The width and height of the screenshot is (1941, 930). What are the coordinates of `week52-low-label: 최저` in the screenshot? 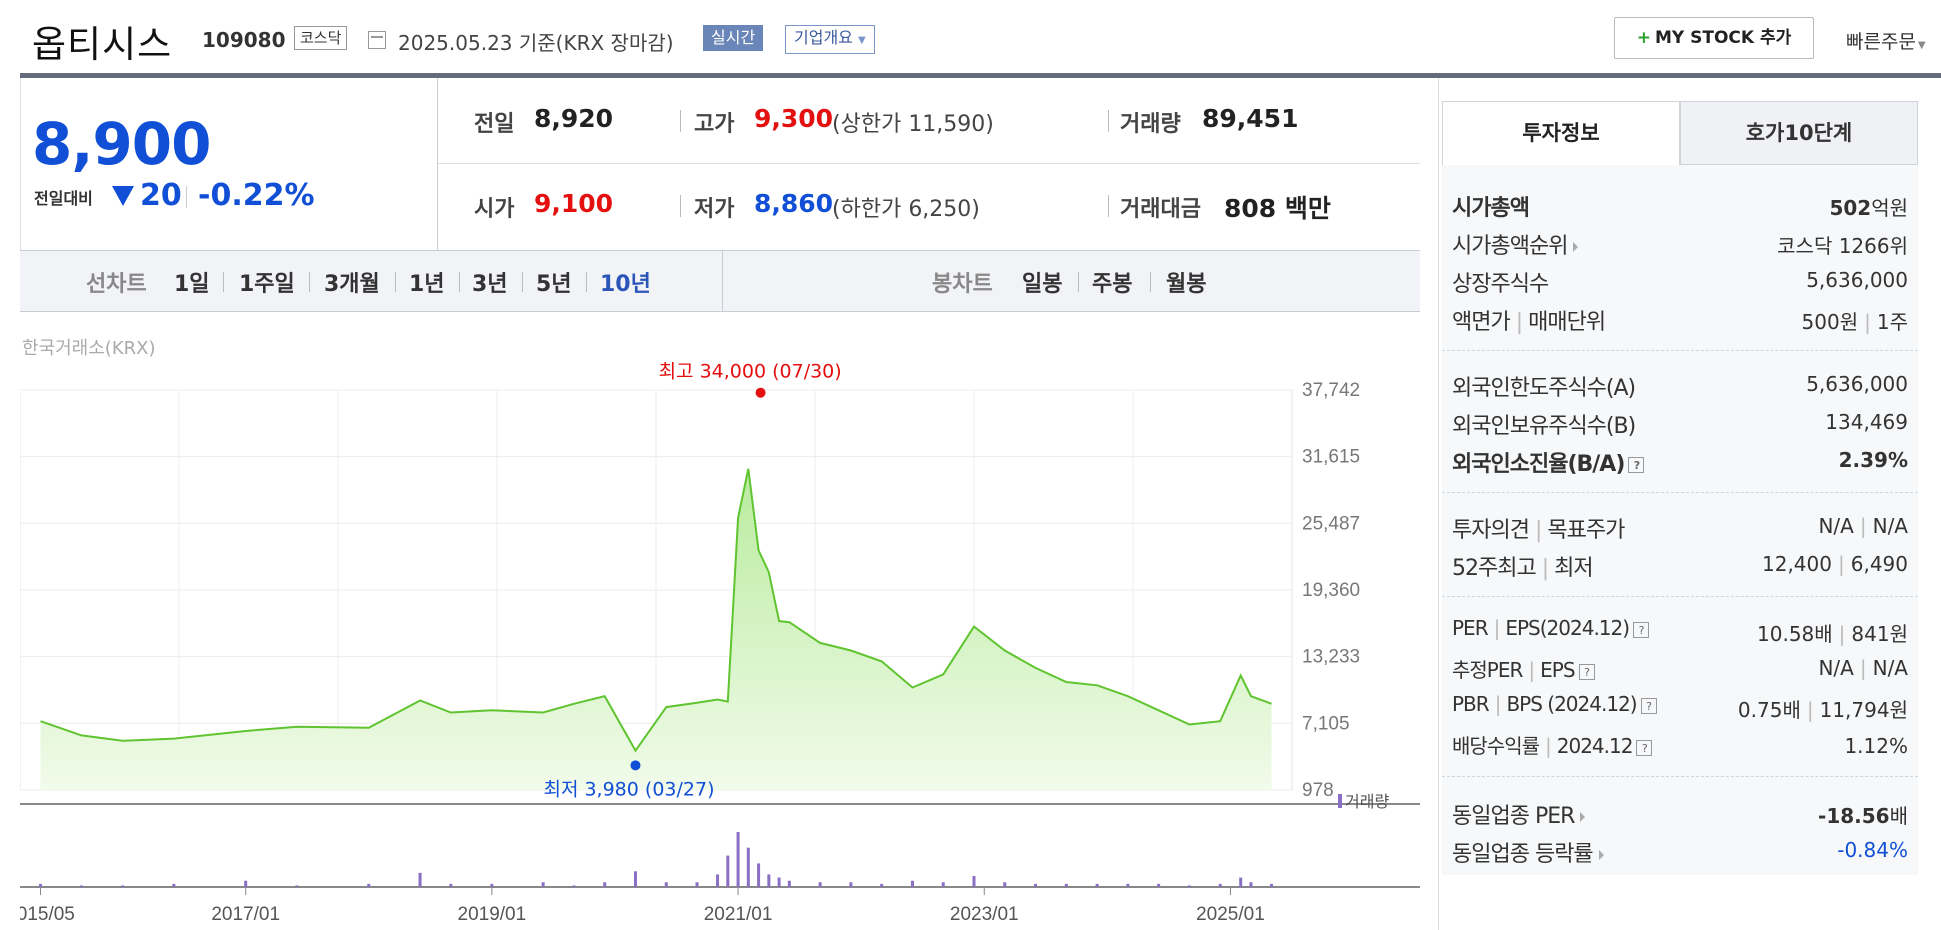 It's located at (1573, 568).